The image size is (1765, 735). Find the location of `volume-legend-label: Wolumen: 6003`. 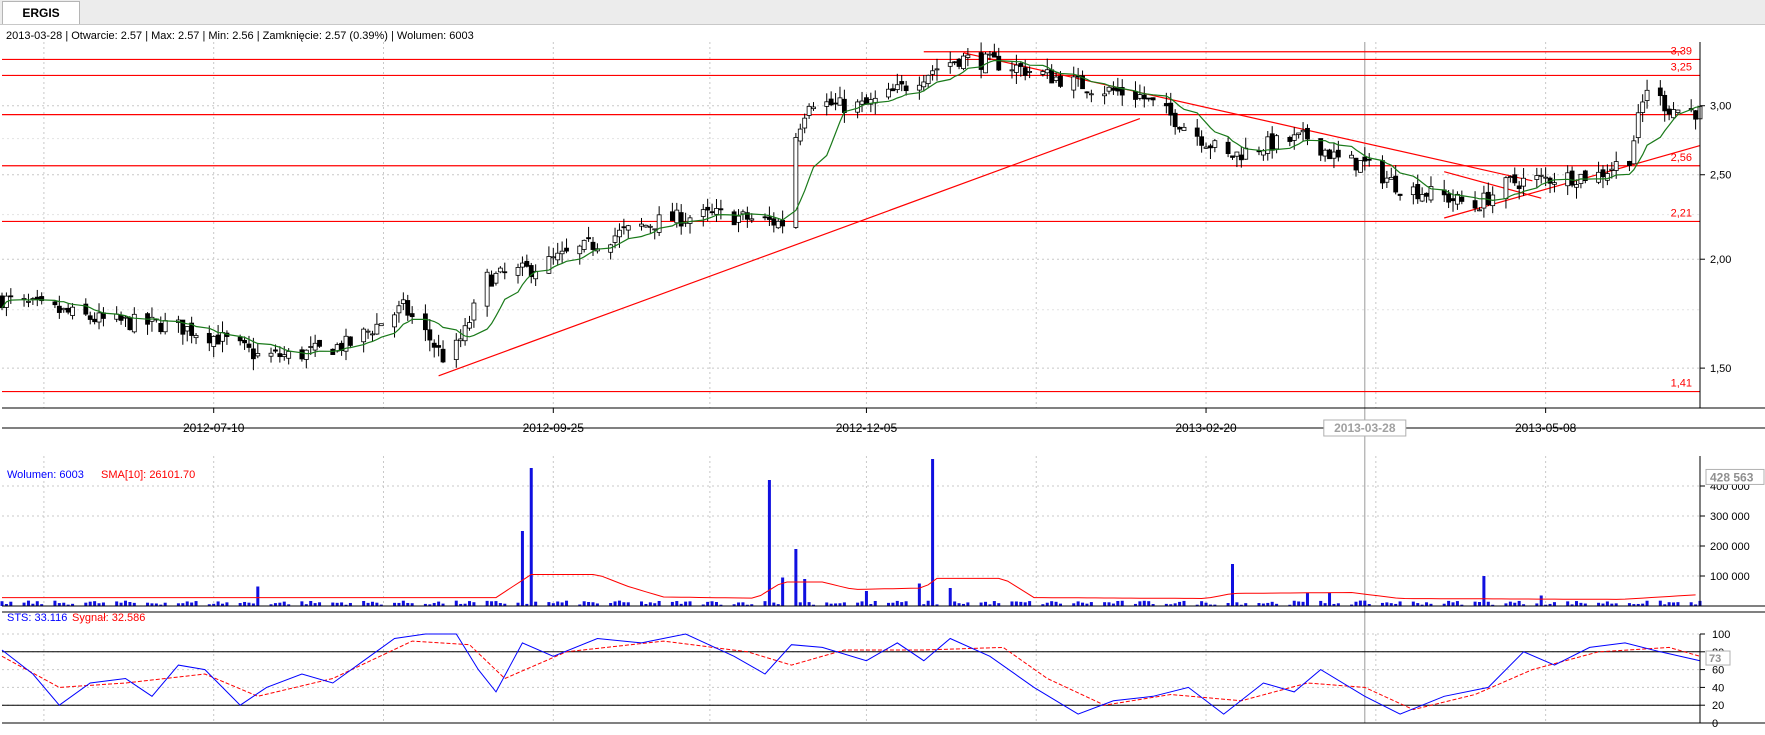

volume-legend-label: Wolumen: 6003 is located at coordinates (45, 475).